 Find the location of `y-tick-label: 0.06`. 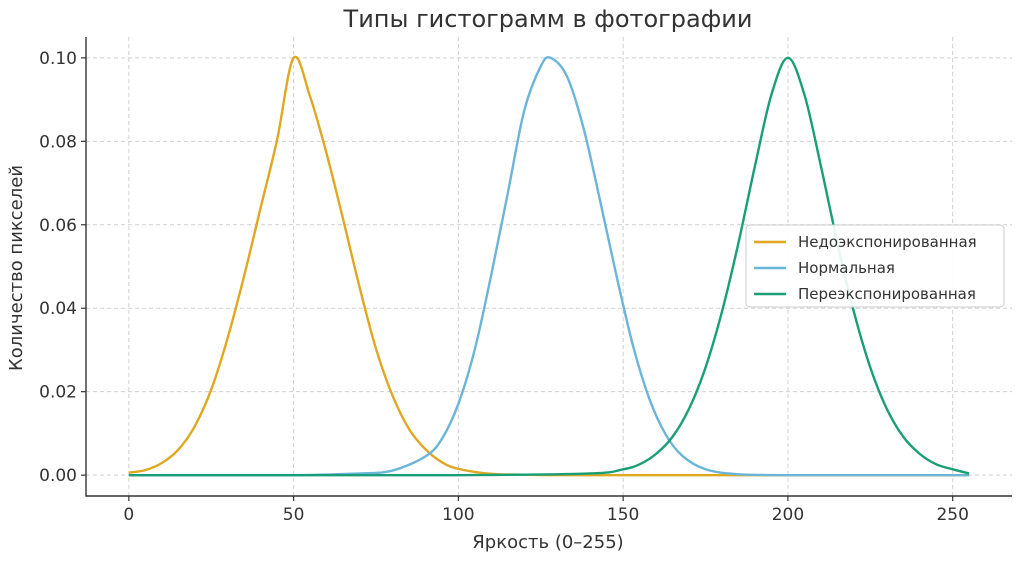

y-tick-label: 0.06 is located at coordinates (58, 226).